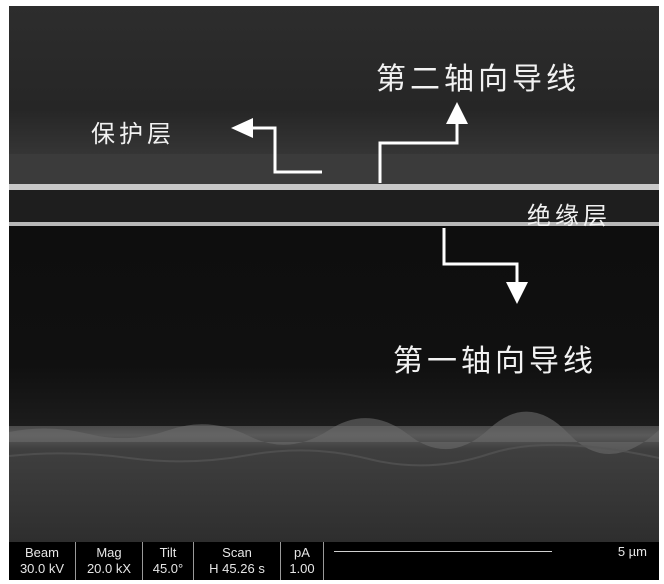 The width and height of the screenshot is (664, 584). What do you see at coordinates (168, 552) in the screenshot?
I see `databar-field-name: Tilt` at bounding box center [168, 552].